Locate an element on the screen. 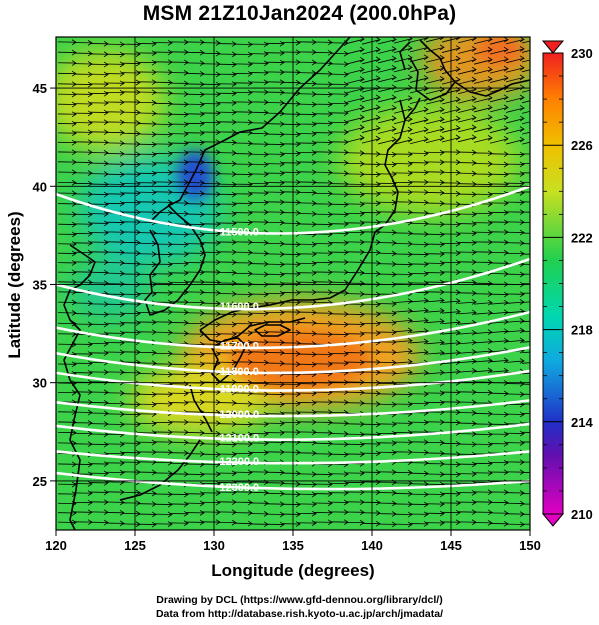  colorbar-tick-label: 222 is located at coordinates (582, 237).